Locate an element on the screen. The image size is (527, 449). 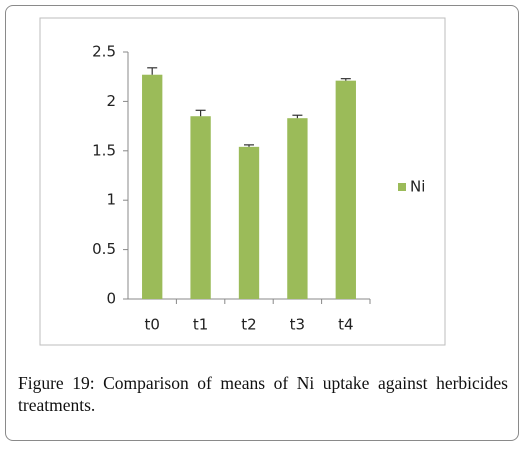
x-tick-label: t4 is located at coordinates (345, 325).